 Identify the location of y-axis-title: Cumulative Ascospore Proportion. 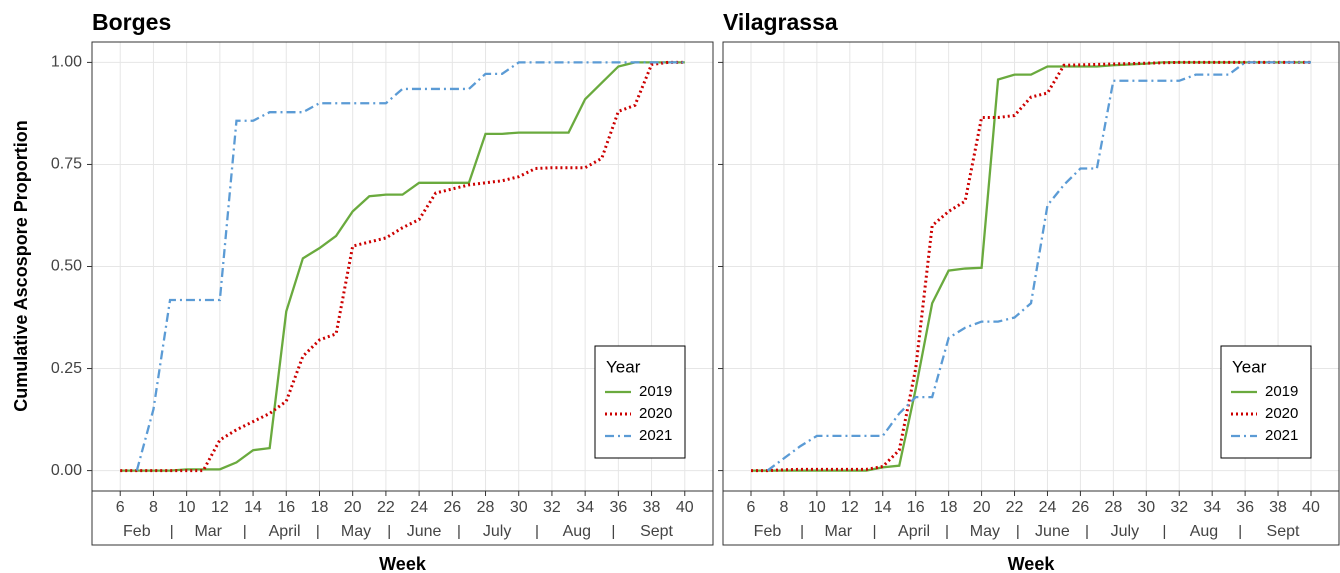
(21, 265).